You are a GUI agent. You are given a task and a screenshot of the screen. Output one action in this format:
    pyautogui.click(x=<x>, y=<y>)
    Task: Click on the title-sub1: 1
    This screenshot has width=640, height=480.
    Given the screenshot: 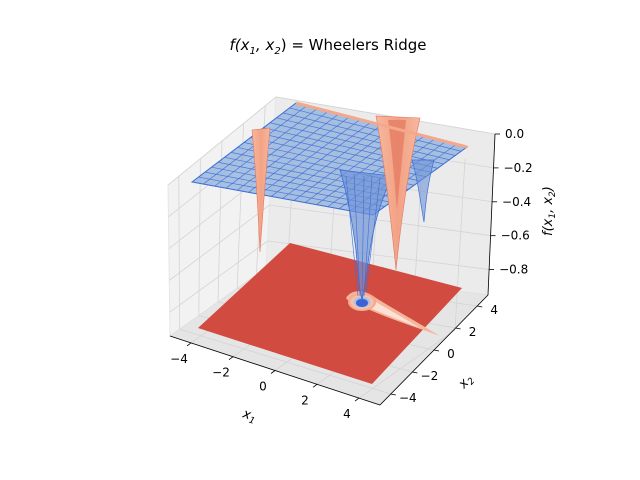 What is the action you would take?
    pyautogui.click(x=253, y=51)
    